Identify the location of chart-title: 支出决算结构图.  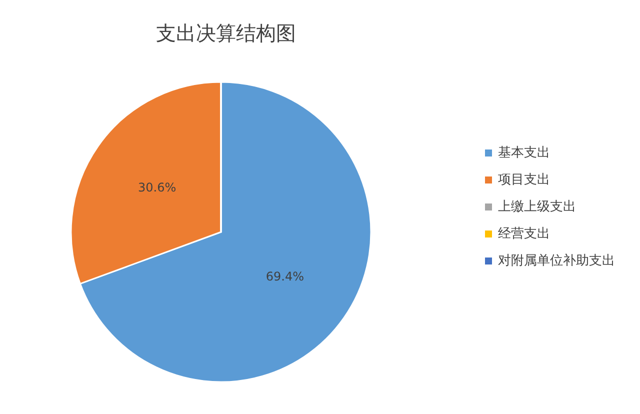
(226, 33).